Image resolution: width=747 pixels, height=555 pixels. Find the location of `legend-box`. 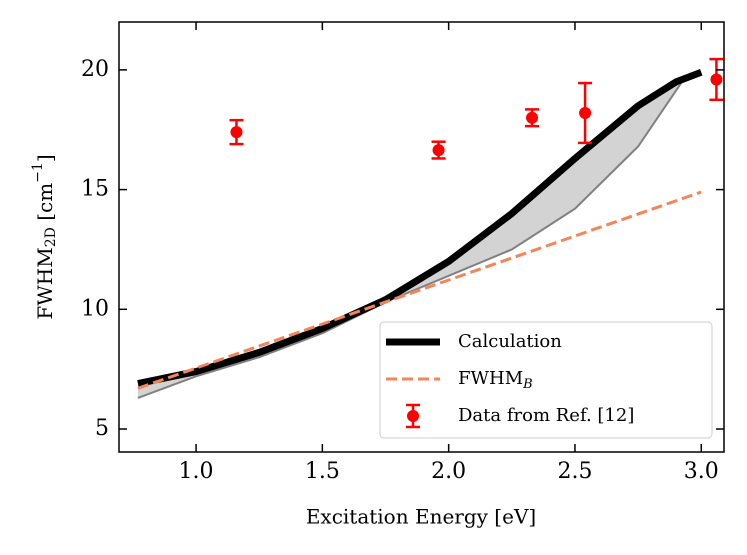

legend-box is located at coordinates (546, 380).